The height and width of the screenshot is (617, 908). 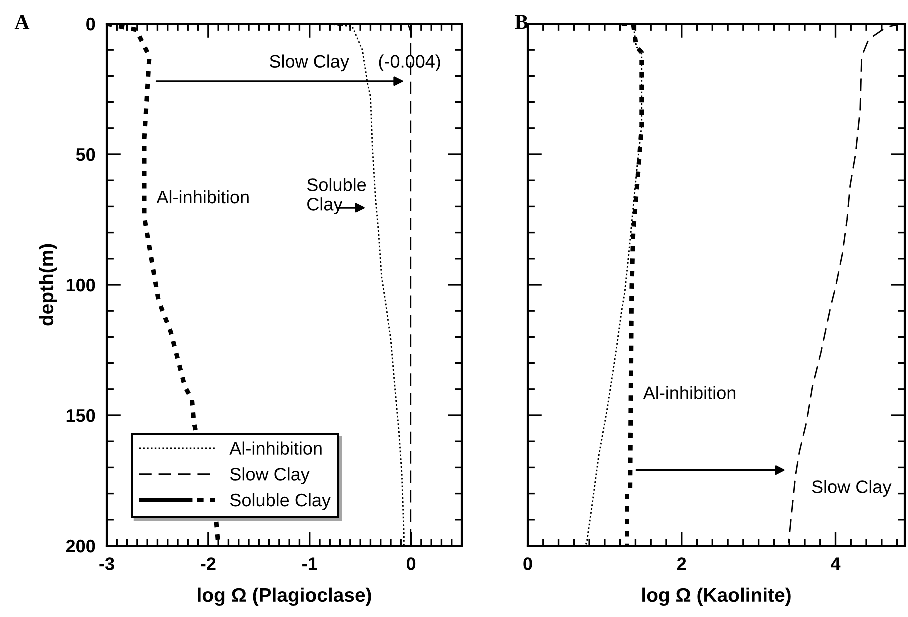 I want to click on chart-title: A, so click(x=22, y=22).